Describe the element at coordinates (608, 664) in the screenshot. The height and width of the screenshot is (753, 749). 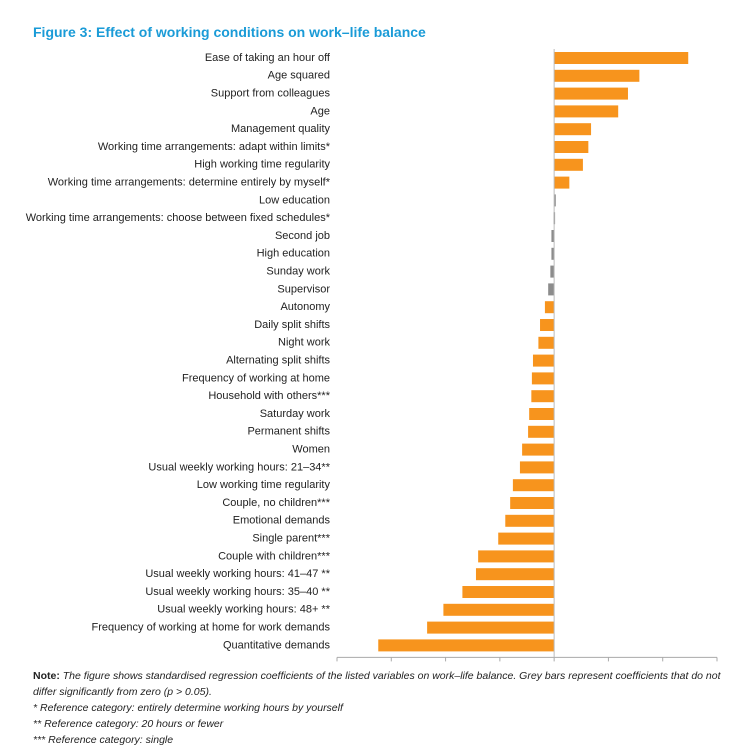
I see `x-tick-label: 0.1` at that location.